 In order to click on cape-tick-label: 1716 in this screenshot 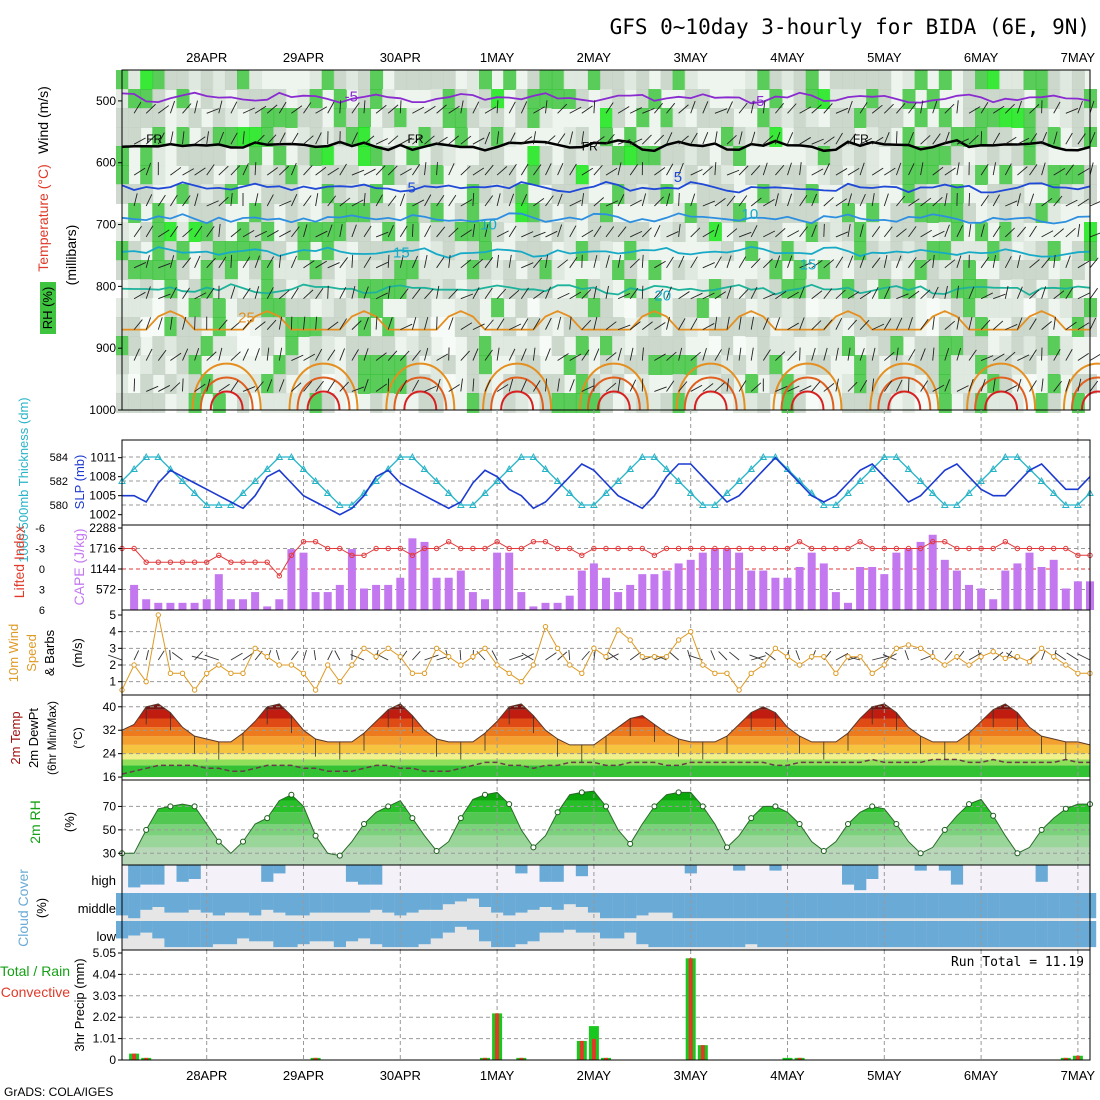, I will do `click(102, 549)`.